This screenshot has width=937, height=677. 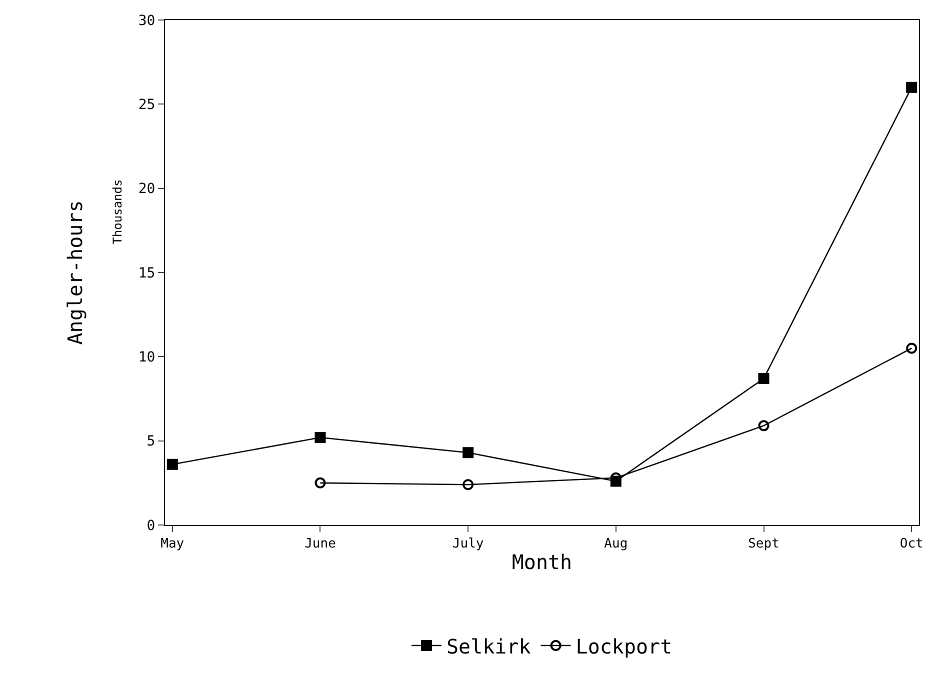 I want to click on y-tick-label: 15, so click(x=147, y=273).